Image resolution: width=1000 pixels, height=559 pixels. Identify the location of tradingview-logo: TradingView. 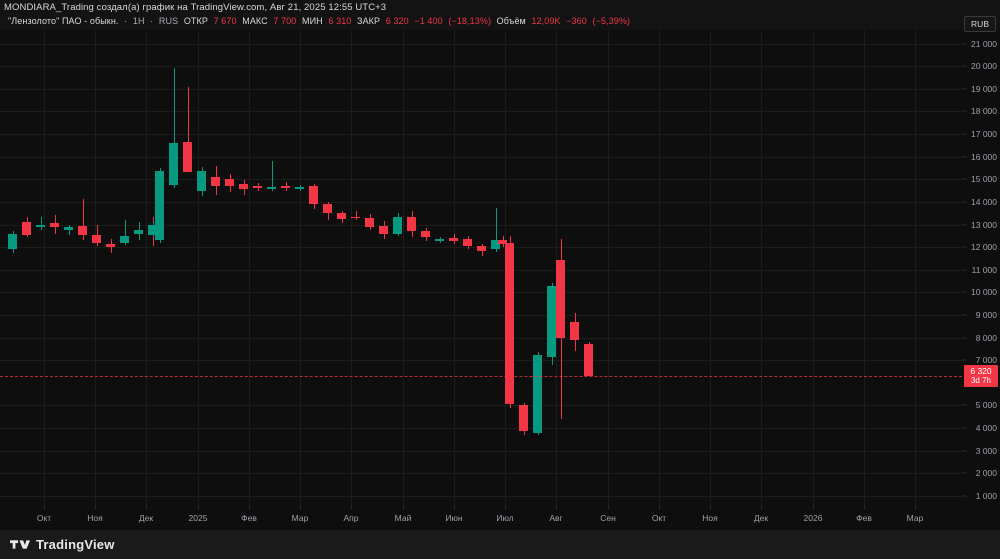
(62, 544).